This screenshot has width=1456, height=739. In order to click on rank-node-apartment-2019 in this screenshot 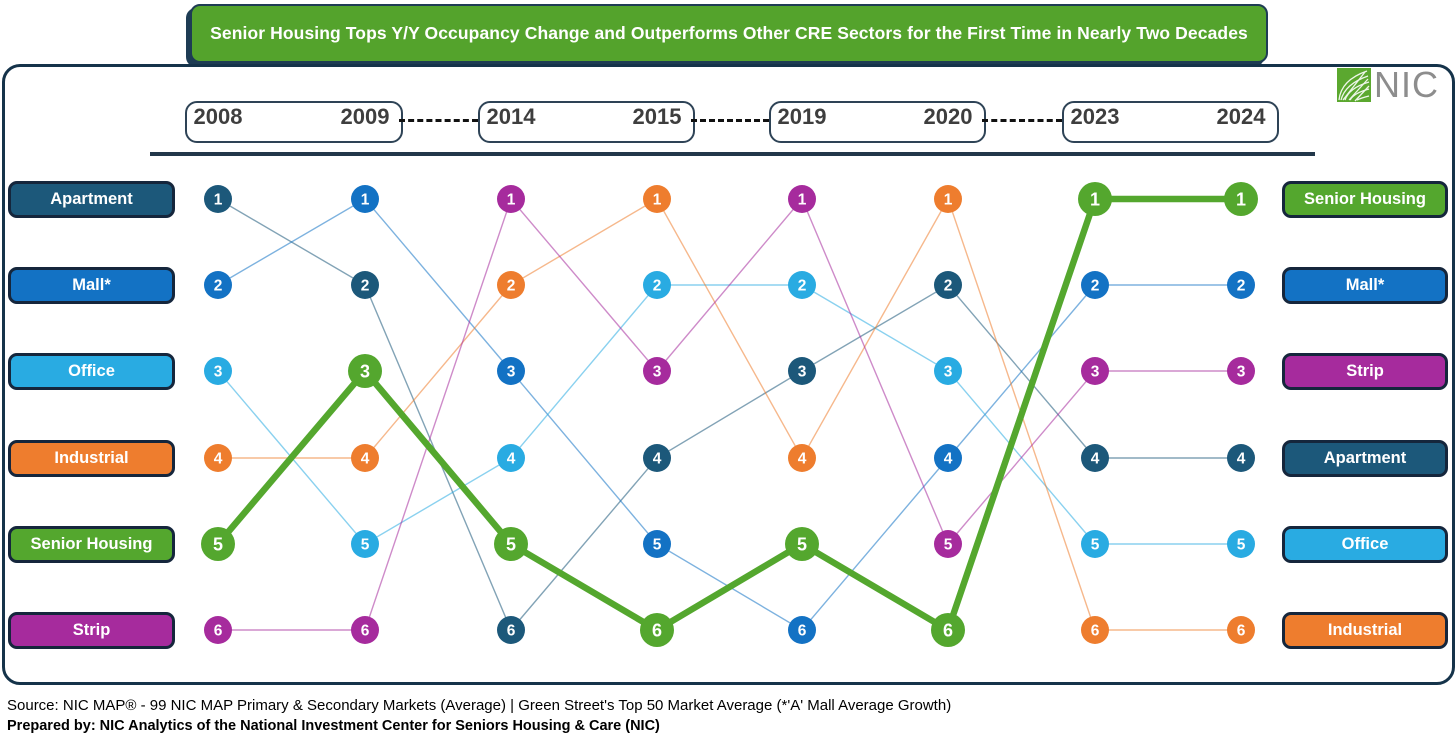, I will do `click(802, 371)`.